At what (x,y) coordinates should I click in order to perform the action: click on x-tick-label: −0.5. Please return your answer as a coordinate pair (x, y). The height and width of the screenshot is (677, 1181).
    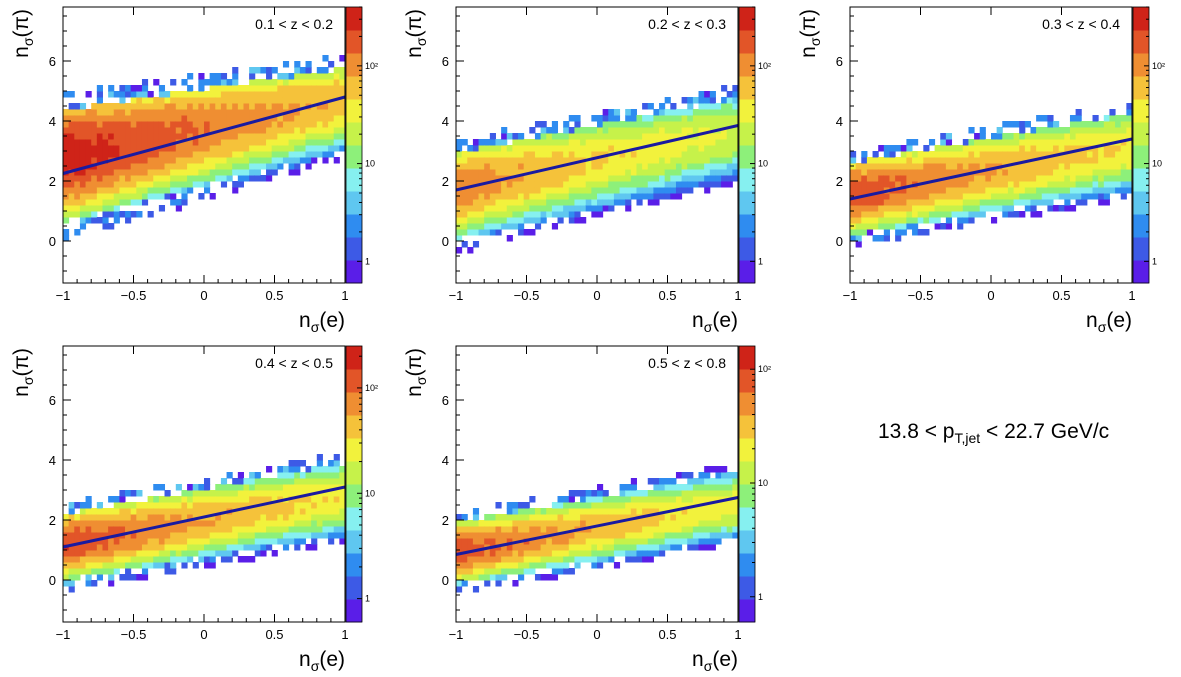
    Looking at the image, I should click on (921, 295).